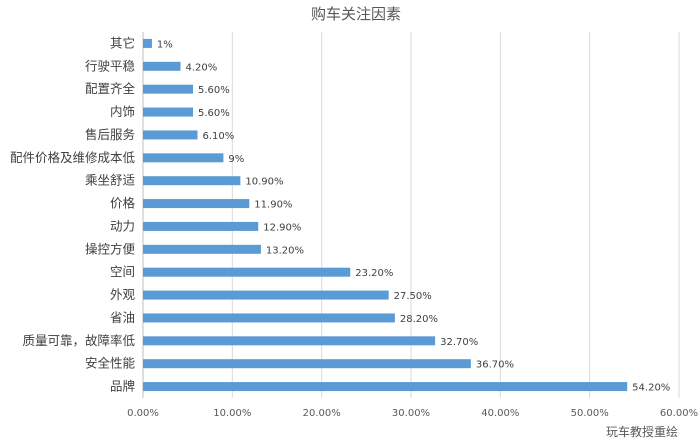 Image resolution: width=700 pixels, height=446 pixels. Describe the element at coordinates (78, 340) in the screenshot. I see `category-label: 质量可靠，故障率低` at that location.